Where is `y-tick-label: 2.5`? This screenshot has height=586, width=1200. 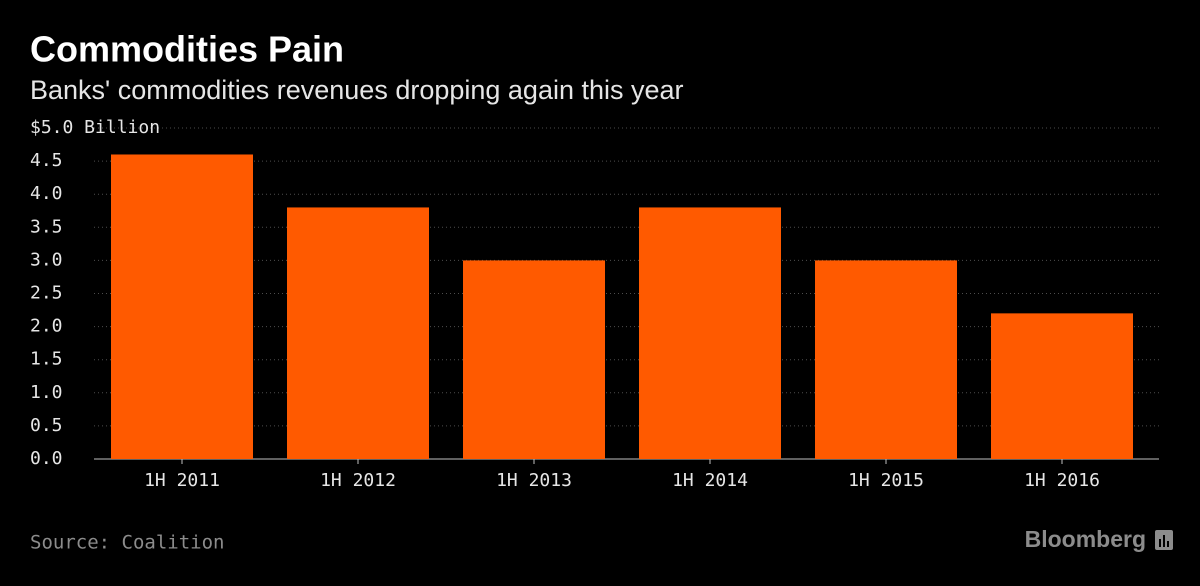 y-tick-label: 2.5 is located at coordinates (46, 293).